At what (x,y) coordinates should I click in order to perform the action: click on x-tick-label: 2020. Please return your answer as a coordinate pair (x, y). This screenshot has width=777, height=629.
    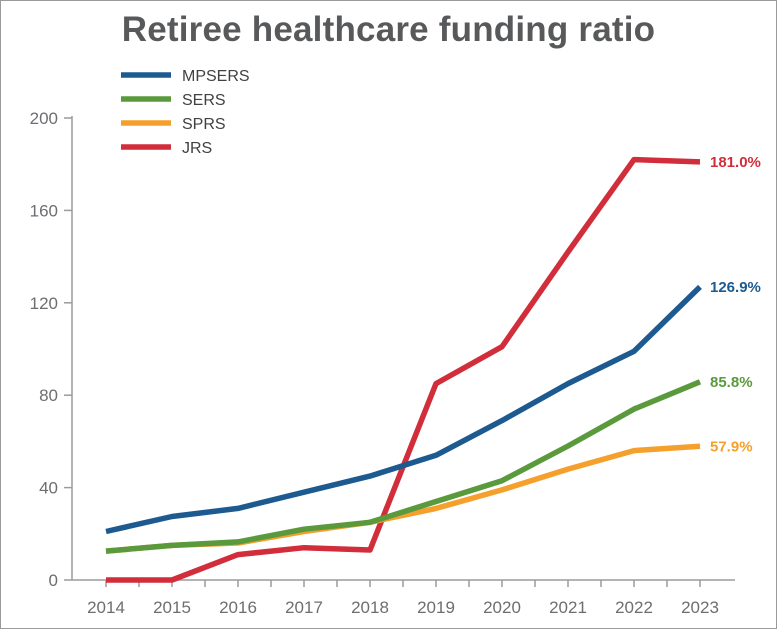
    Looking at the image, I should click on (502, 607).